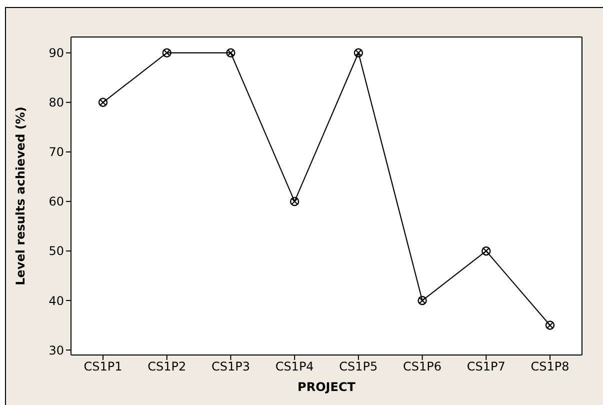 Image resolution: width=603 pixels, height=405 pixels. I want to click on x-tick-label: CS1P5, so click(358, 367).